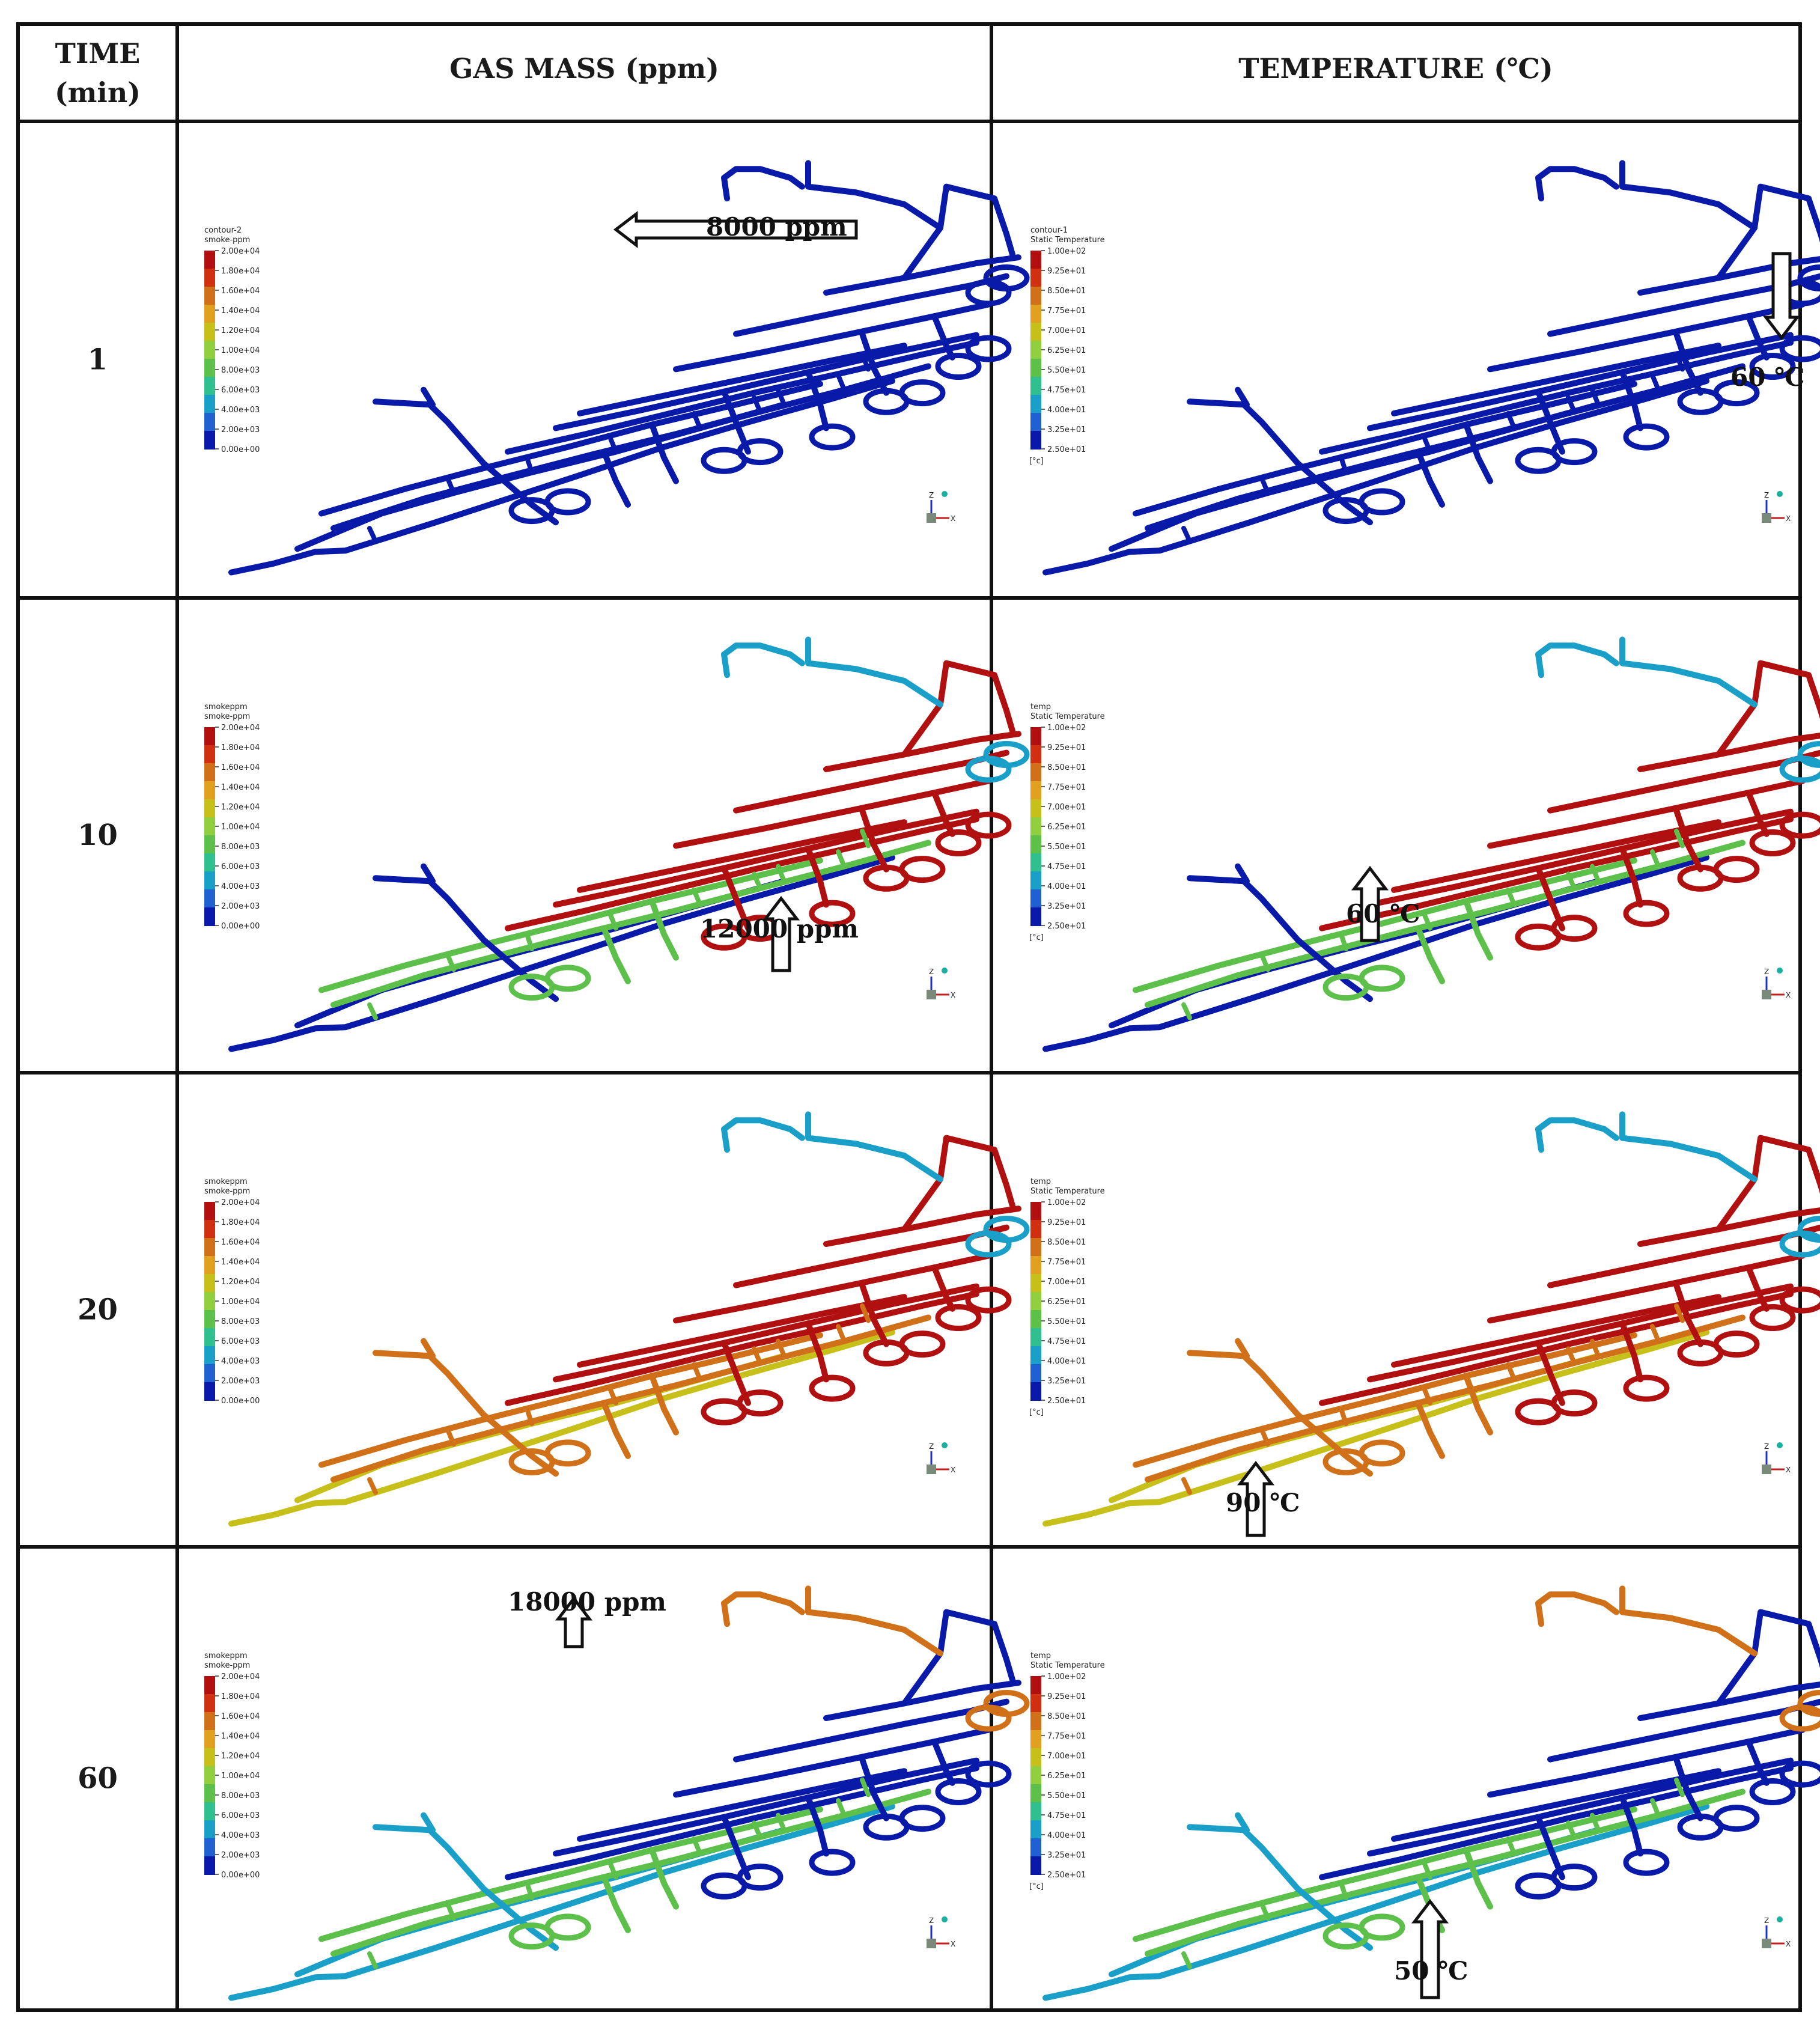 The width and height of the screenshot is (1820, 2030). I want to click on axis-z-label: Z, so click(931, 1446).